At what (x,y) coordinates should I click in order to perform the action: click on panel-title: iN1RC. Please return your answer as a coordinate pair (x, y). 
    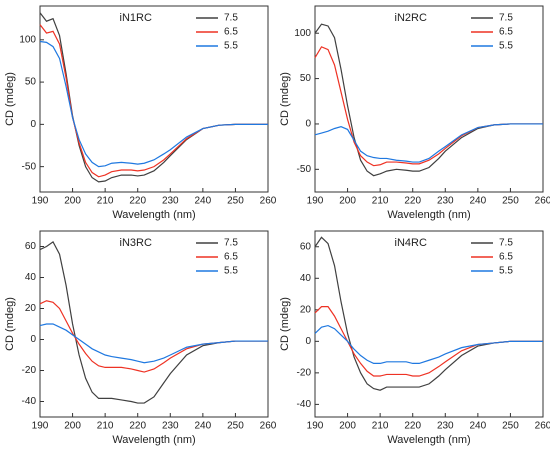
    Looking at the image, I should click on (136, 18).